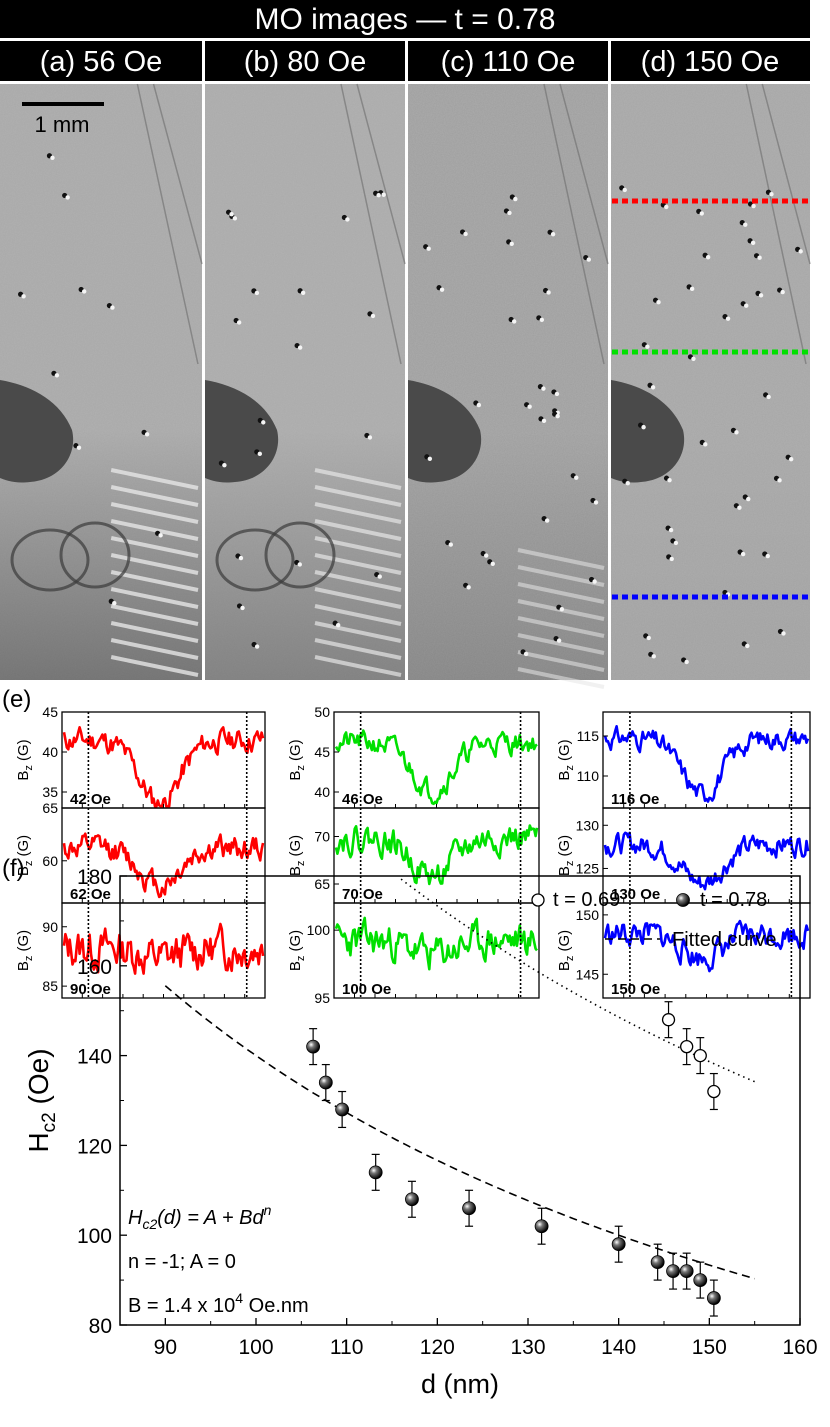 Image resolution: width=830 pixels, height=1427 pixels. I want to click on equation-line-1: Hc2(d) = A + Bdn, so click(200, 1217).